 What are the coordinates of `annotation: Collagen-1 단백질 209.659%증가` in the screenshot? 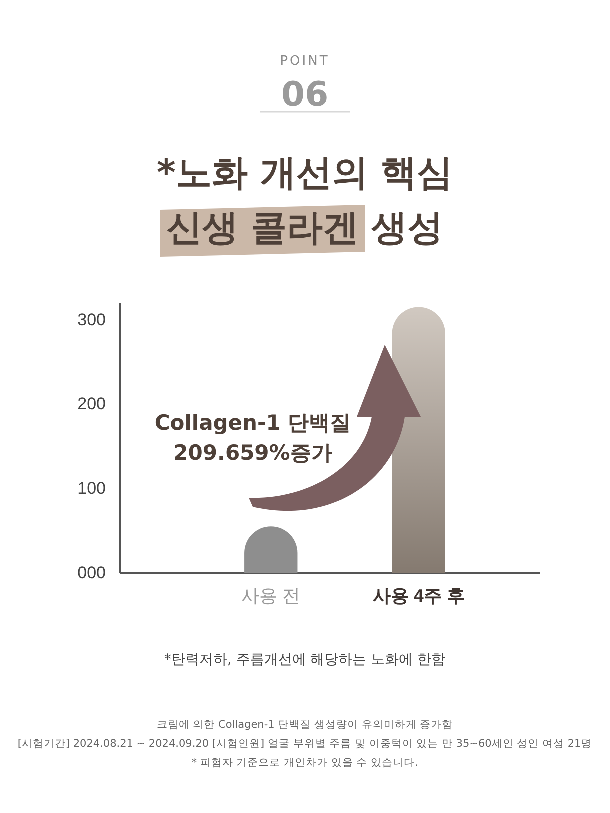 It's located at (253, 438).